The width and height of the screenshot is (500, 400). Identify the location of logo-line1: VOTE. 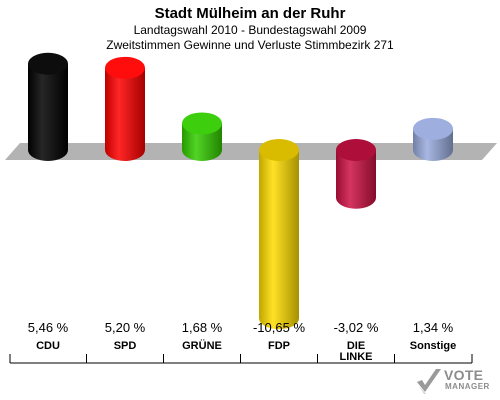
(464, 375).